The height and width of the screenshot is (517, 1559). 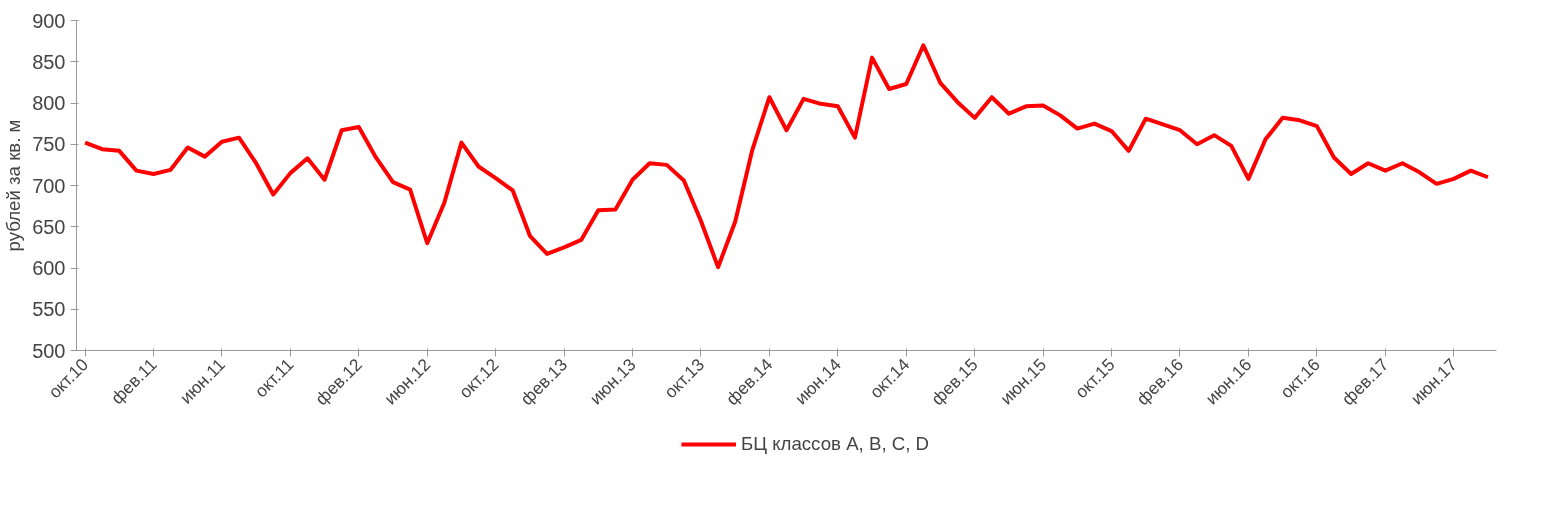 What do you see at coordinates (49, 20) in the screenshot?
I see `y-tick-label: 900` at bounding box center [49, 20].